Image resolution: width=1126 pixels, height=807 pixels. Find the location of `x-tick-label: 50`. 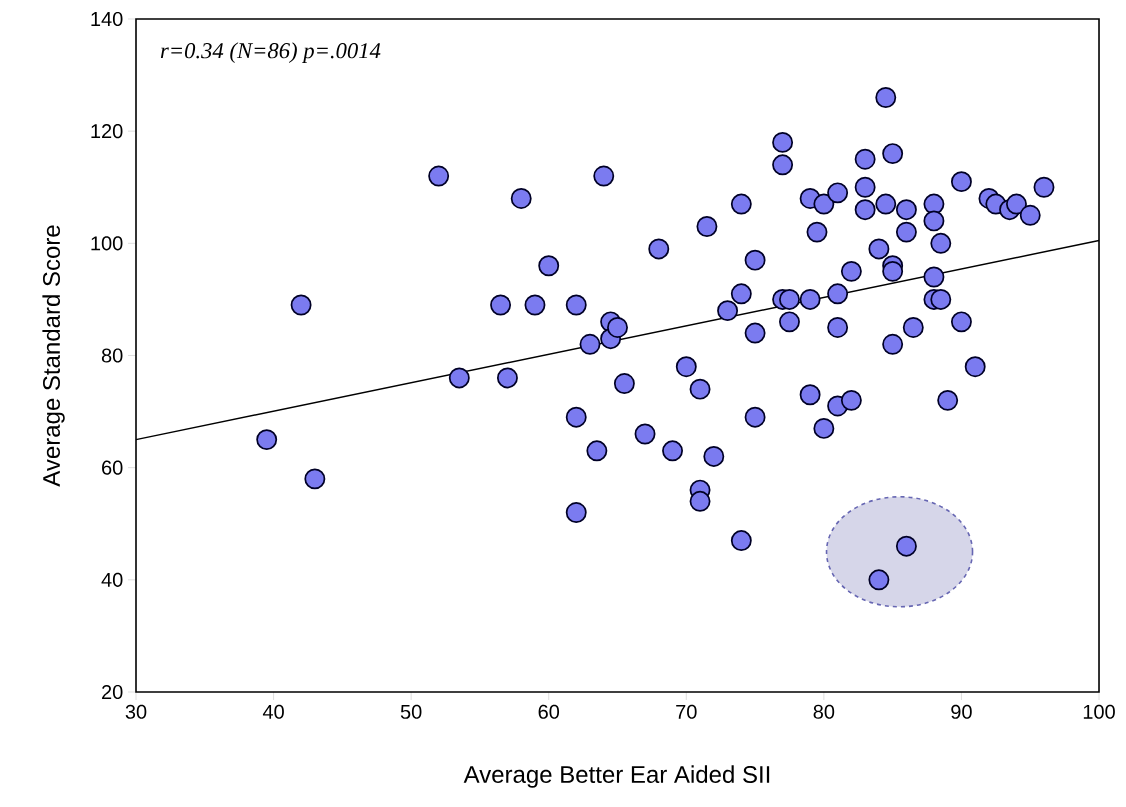

x-tick-label: 50 is located at coordinates (411, 711).